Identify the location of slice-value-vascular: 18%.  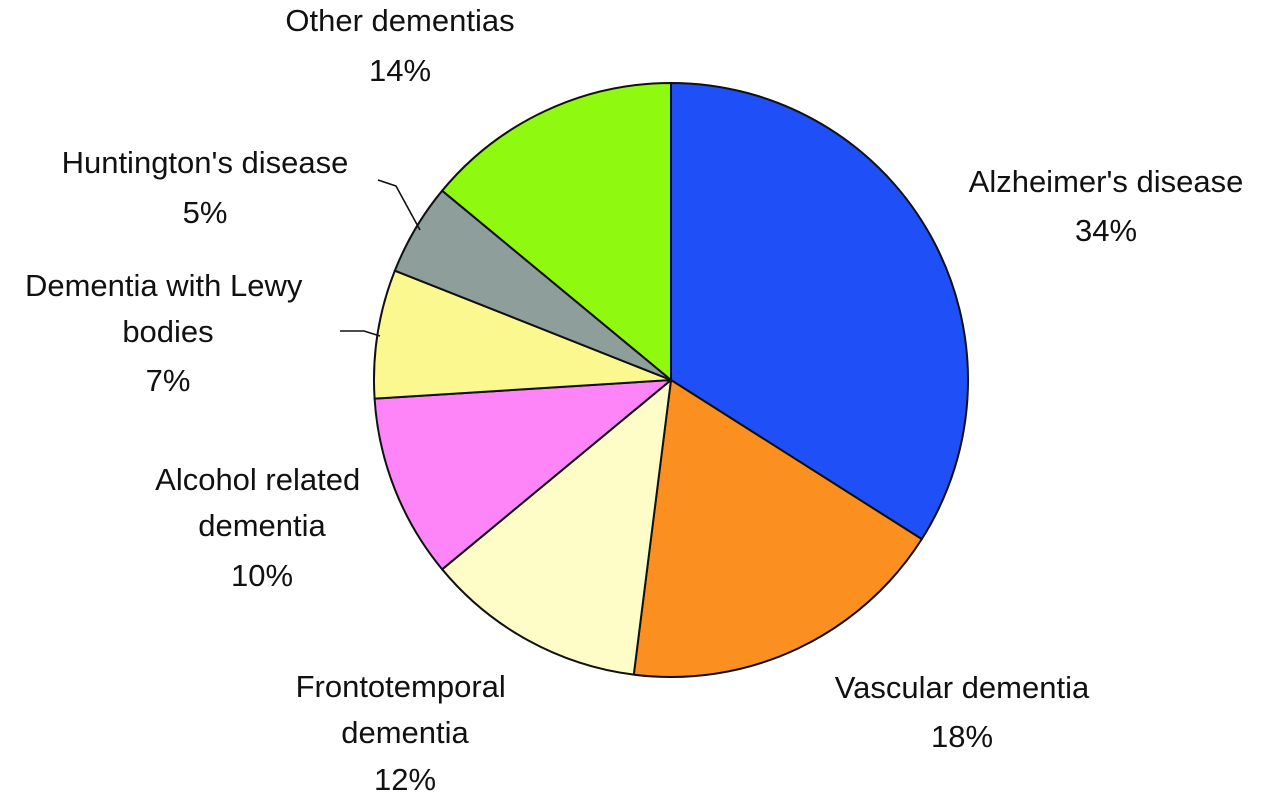
(962, 736).